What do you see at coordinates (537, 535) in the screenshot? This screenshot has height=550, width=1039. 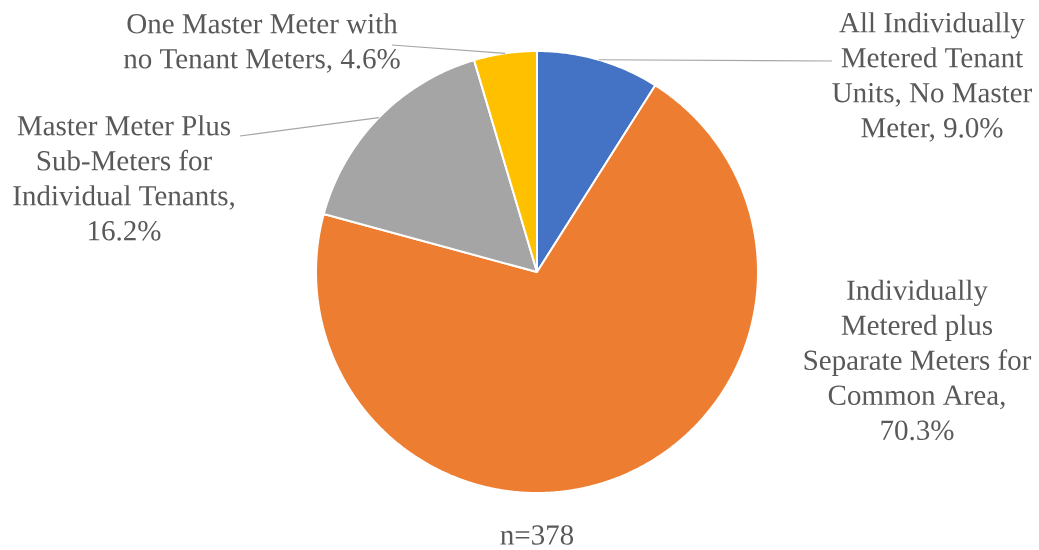 I see `text: n=378` at bounding box center [537, 535].